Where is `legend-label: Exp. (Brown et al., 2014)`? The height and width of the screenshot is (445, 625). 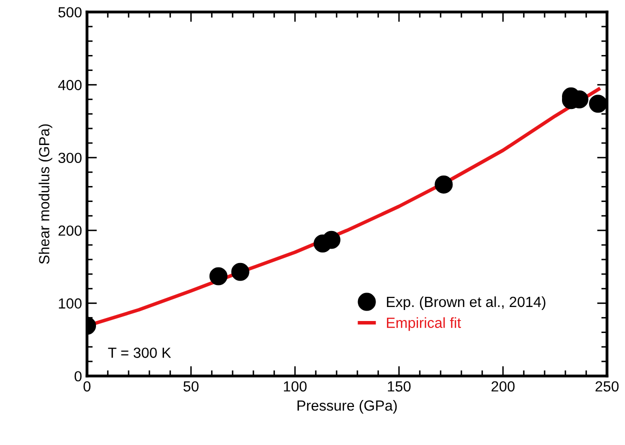 legend-label: Exp. (Brown et al., 2014) is located at coordinates (466, 303).